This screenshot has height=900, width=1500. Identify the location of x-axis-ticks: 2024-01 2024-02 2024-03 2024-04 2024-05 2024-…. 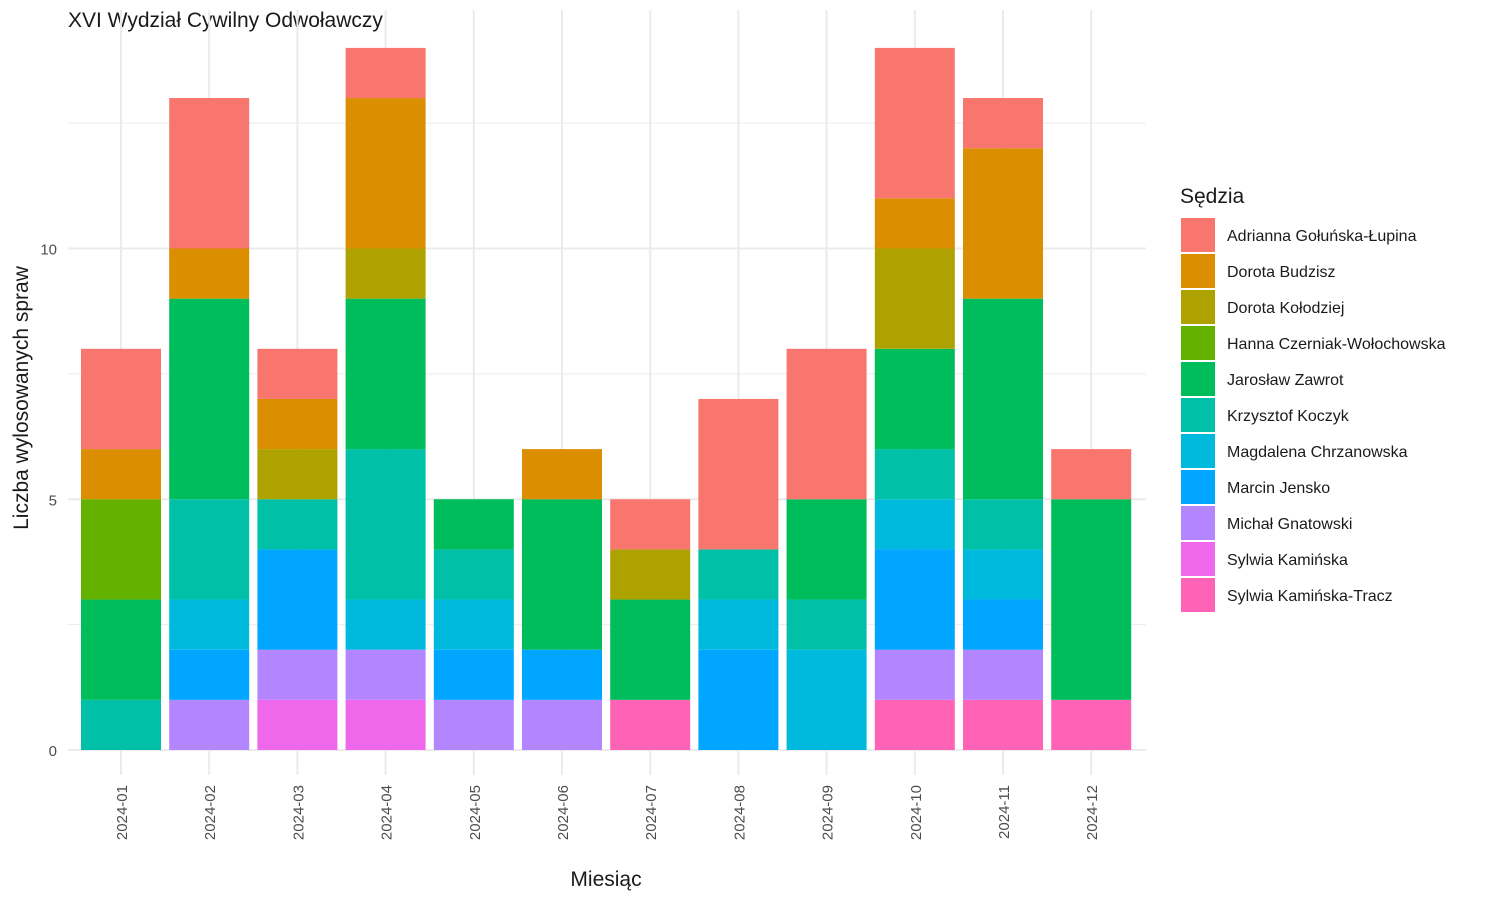
(607, 812).